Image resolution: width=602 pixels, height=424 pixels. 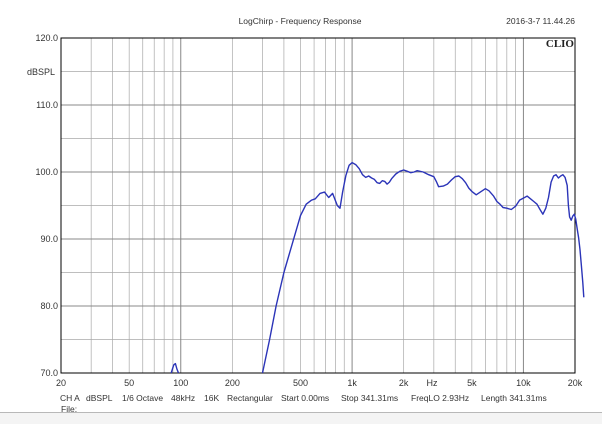 What do you see at coordinates (440, 398) in the screenshot?
I see `info-item: FreqLO 2.93Hz` at bounding box center [440, 398].